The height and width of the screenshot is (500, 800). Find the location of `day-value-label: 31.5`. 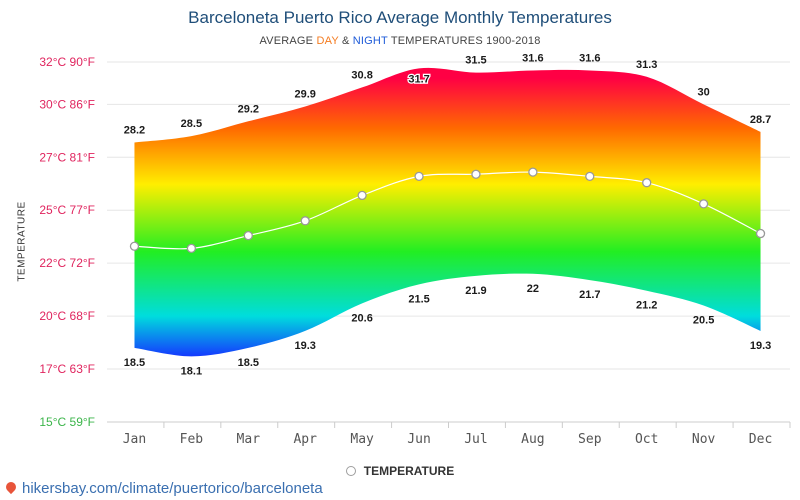

day-value-label: 31.5 is located at coordinates (475, 61).